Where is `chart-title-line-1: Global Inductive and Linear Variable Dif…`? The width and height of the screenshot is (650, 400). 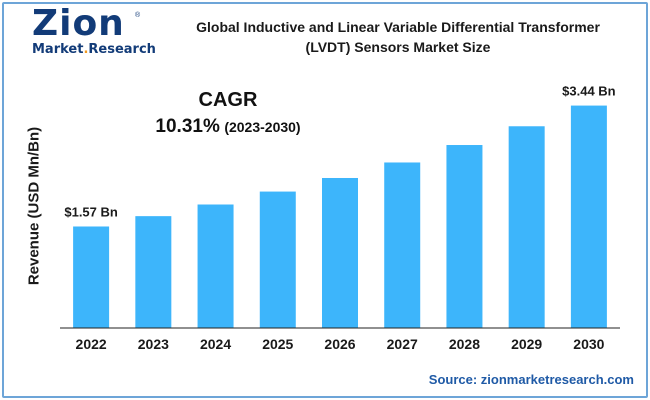 chart-title-line-1: Global Inductive and Linear Variable Dif… is located at coordinates (398, 27).